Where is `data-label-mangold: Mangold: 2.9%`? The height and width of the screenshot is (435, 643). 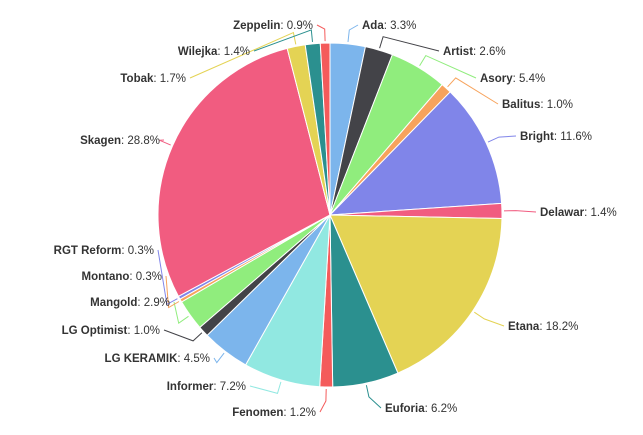 data-label-mangold: Mangold: 2.9% is located at coordinates (130, 303).